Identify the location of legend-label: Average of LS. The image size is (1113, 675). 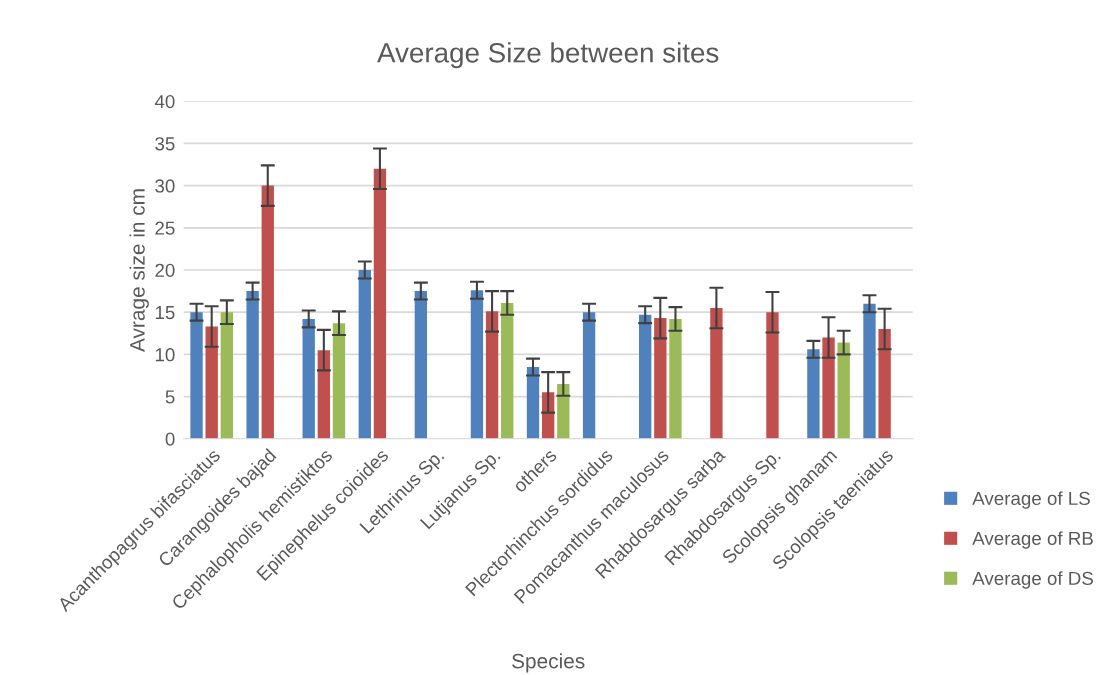
(1031, 500).